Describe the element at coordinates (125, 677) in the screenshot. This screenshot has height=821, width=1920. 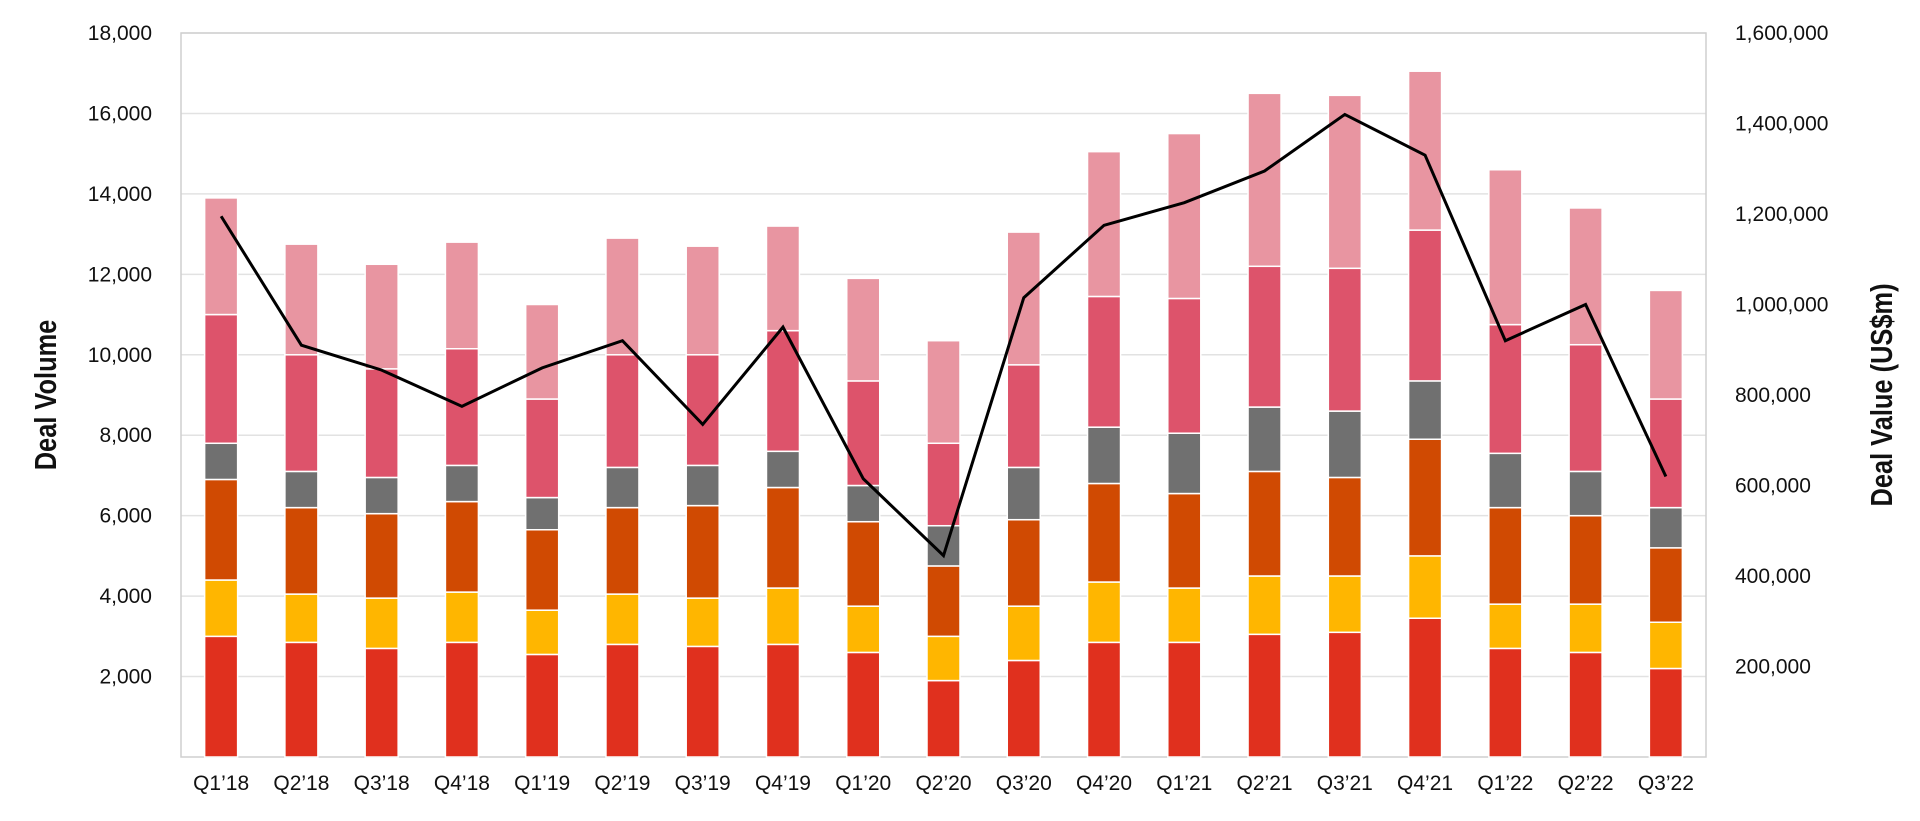
I see `left-tick-label: 2,000` at that location.